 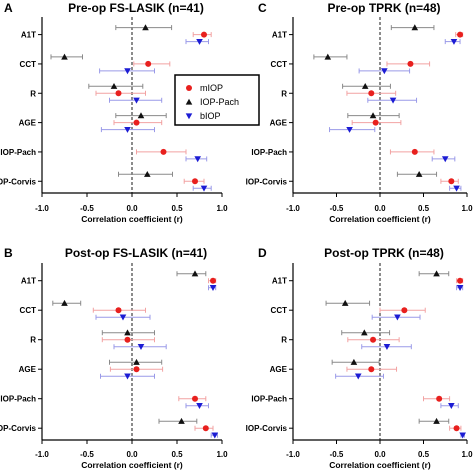 I want to click on y-category-label: CCT, so click(x=28, y=310).